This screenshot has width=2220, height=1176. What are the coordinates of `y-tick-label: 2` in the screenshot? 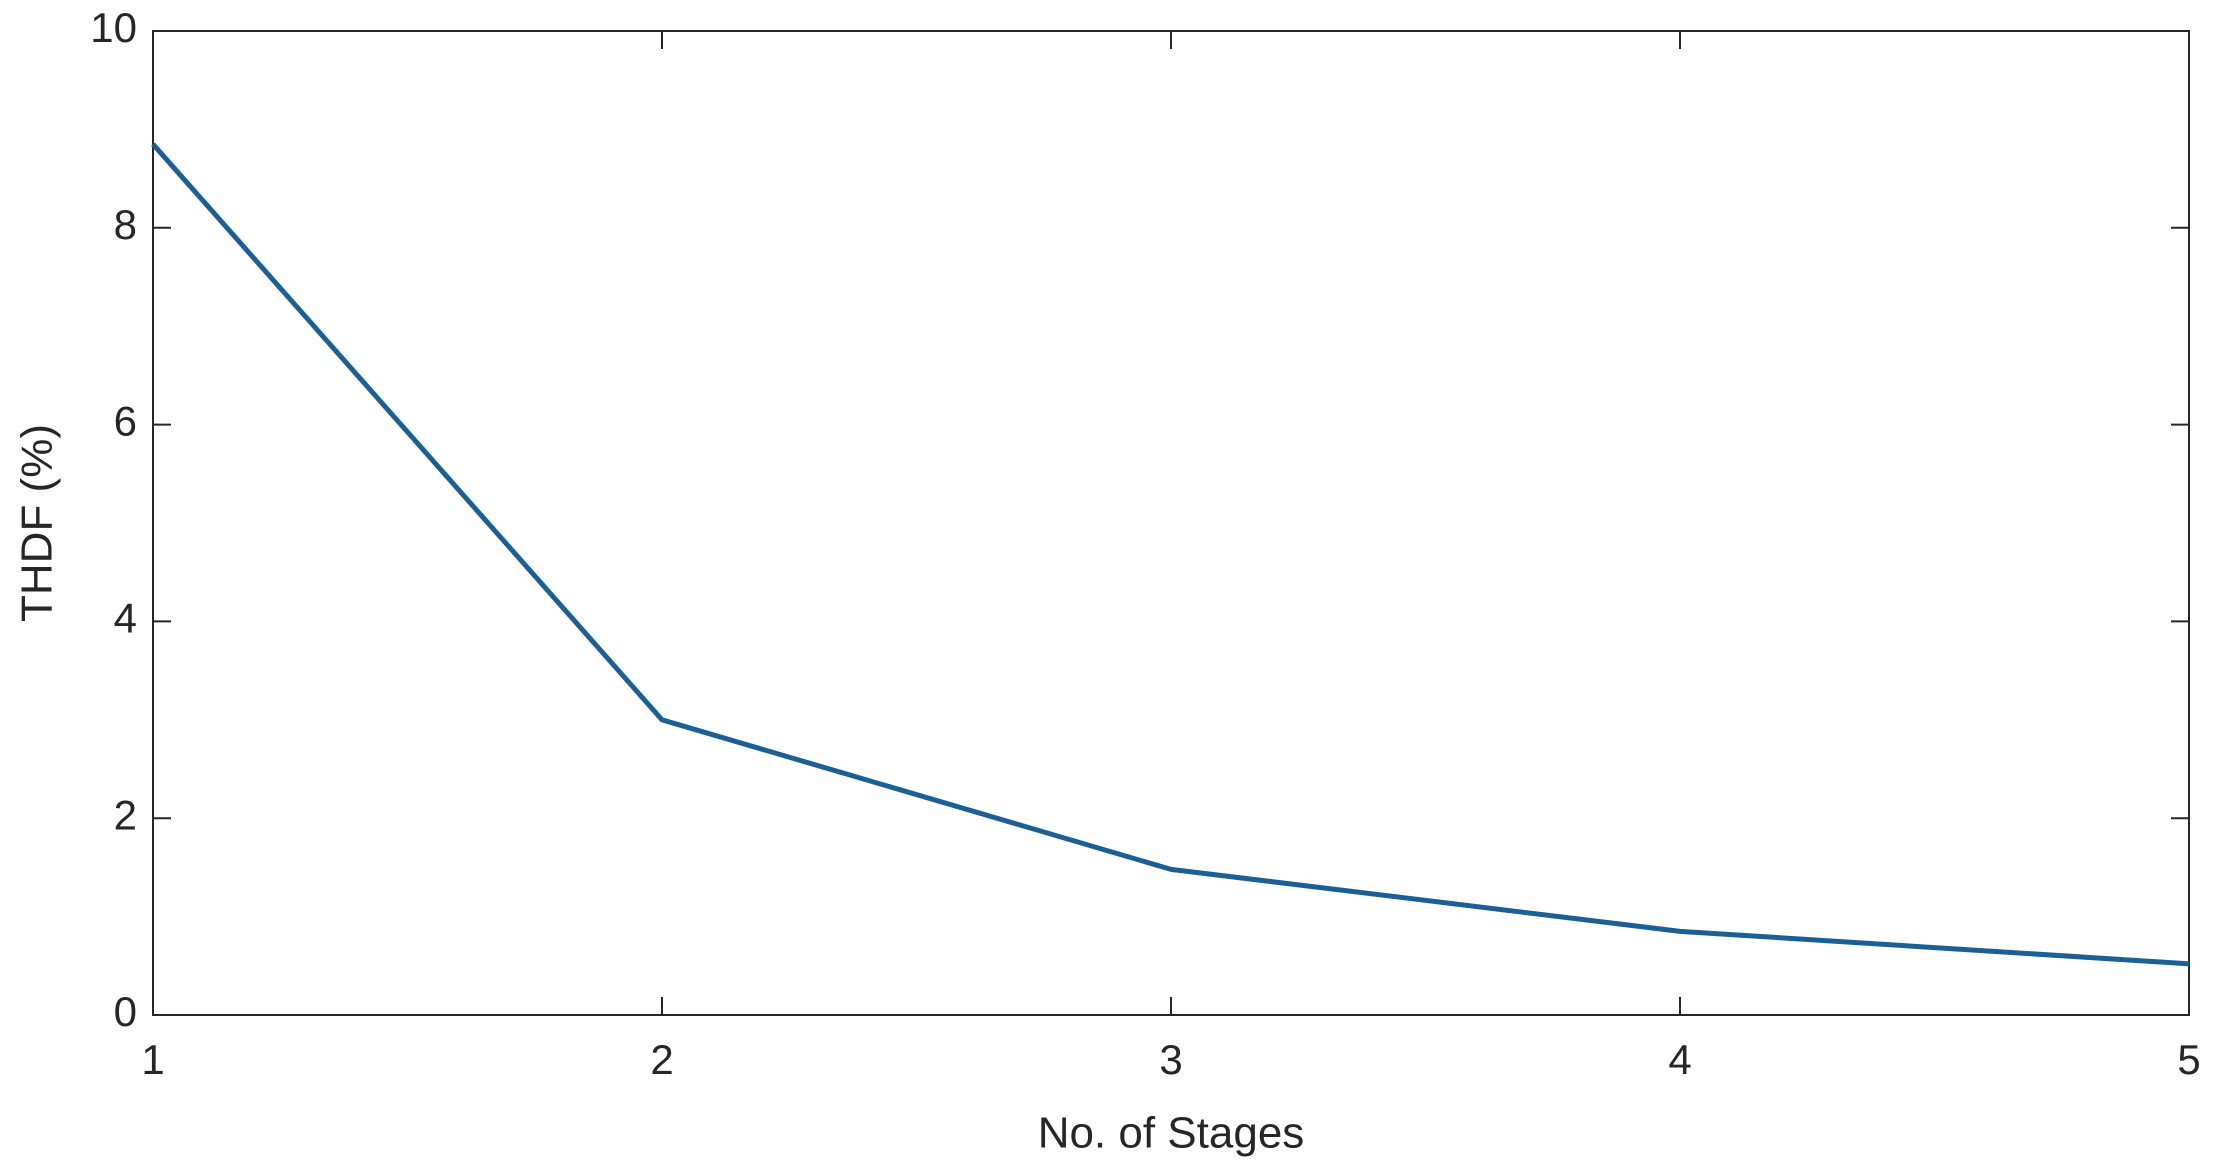 It's located at (125, 814).